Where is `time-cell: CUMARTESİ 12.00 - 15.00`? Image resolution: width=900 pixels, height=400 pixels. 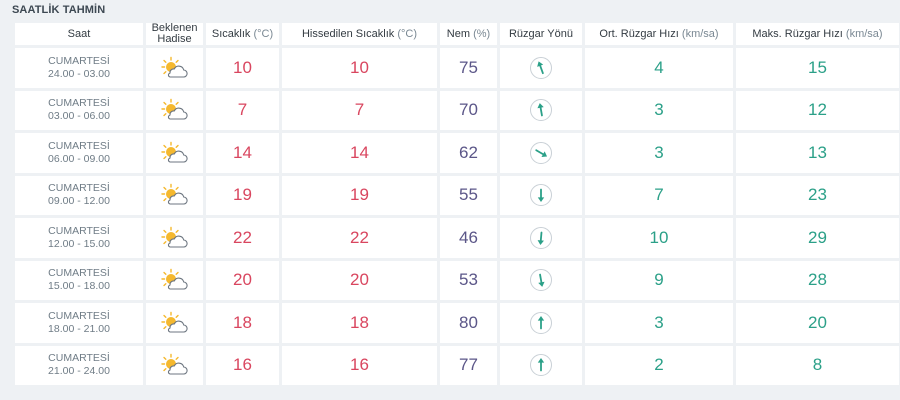 time-cell: CUMARTESİ 12.00 - 15.00 is located at coordinates (79, 238).